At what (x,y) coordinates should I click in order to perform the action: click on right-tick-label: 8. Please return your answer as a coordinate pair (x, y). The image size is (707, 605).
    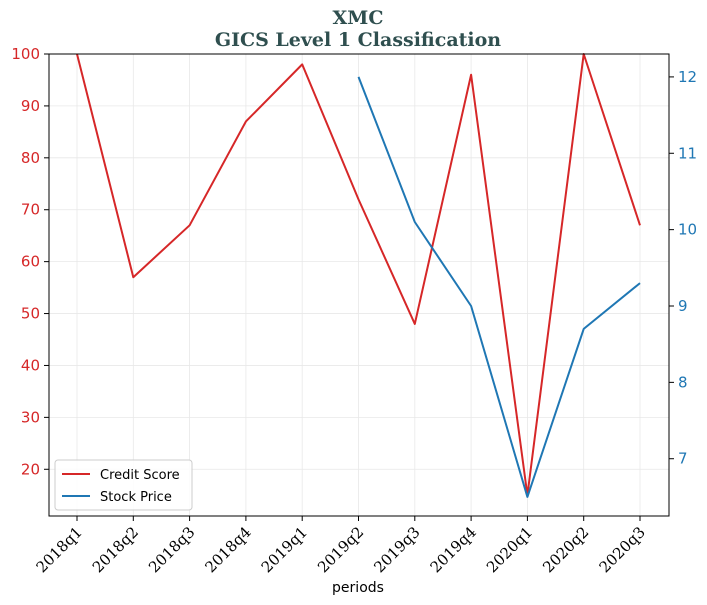
    Looking at the image, I should click on (683, 382).